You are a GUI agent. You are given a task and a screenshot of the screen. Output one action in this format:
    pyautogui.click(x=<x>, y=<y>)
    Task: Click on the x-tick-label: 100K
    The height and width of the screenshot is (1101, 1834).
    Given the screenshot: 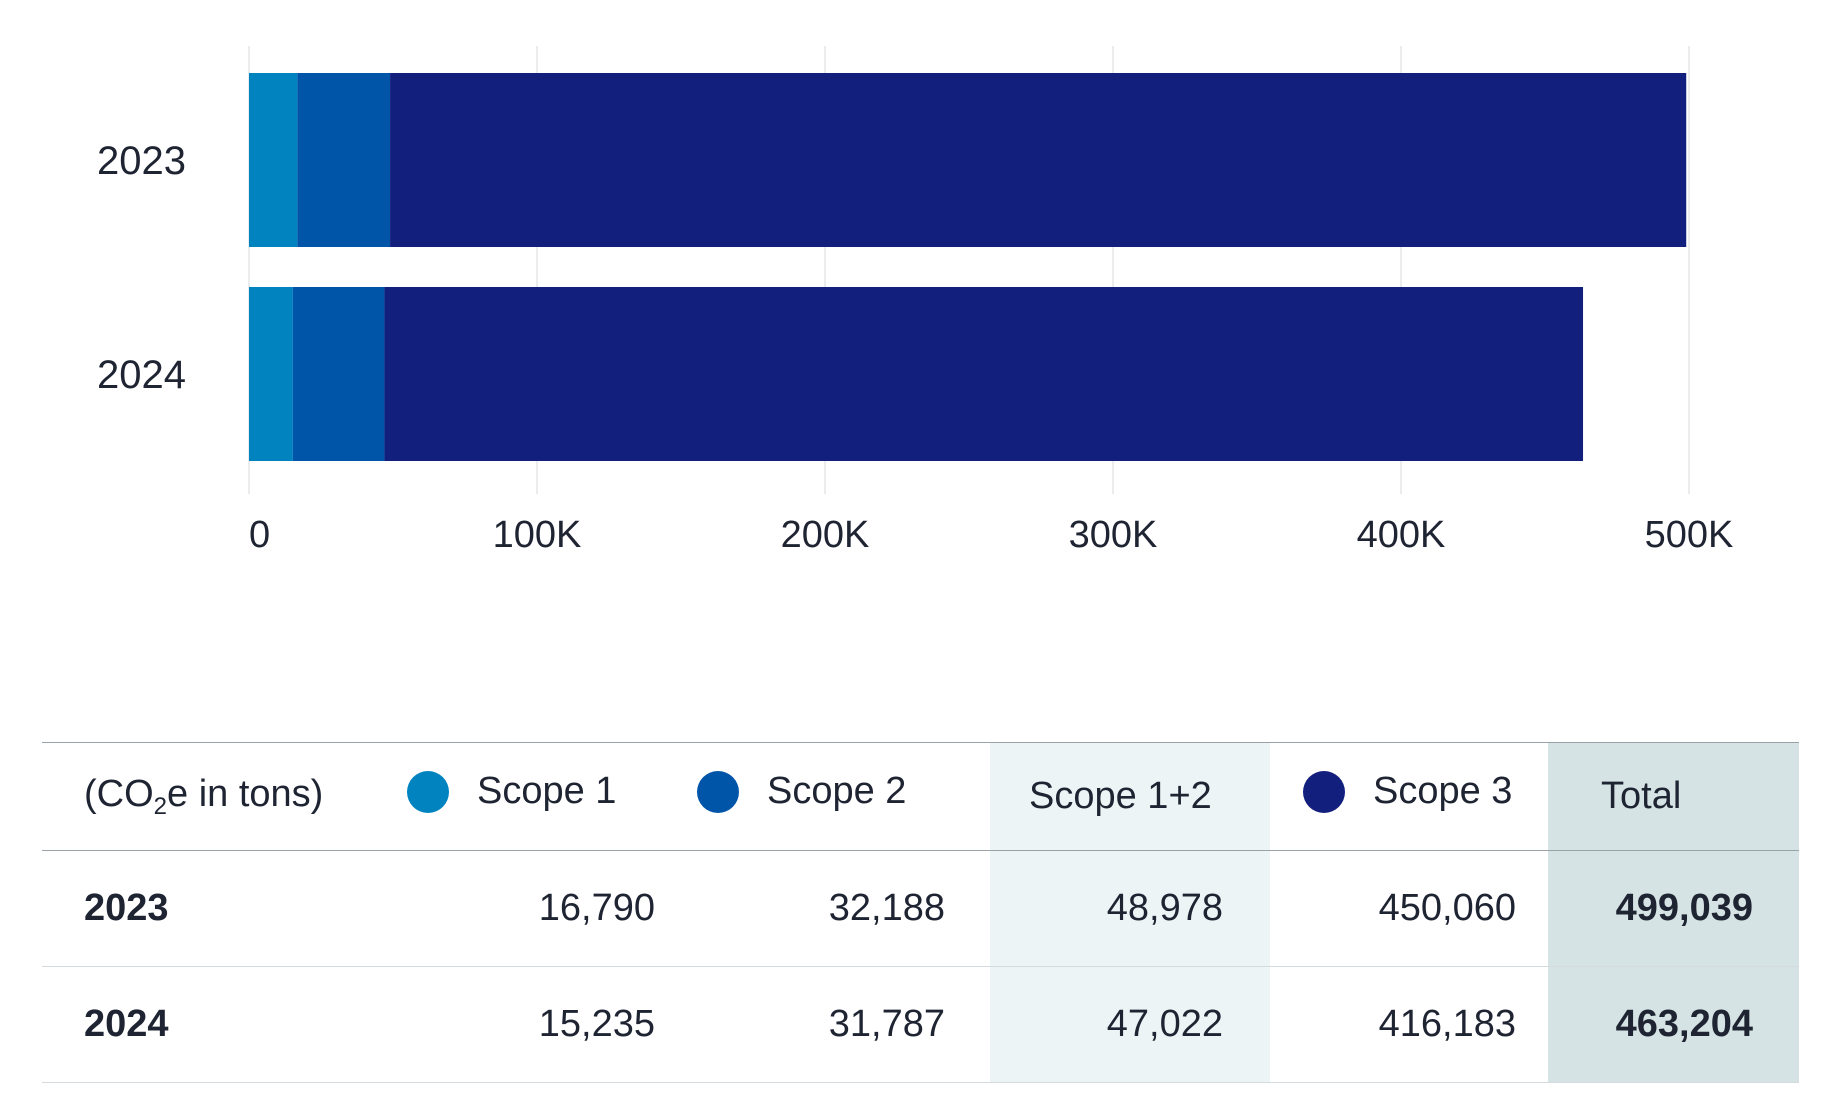 What is the action you would take?
    pyautogui.click(x=537, y=535)
    